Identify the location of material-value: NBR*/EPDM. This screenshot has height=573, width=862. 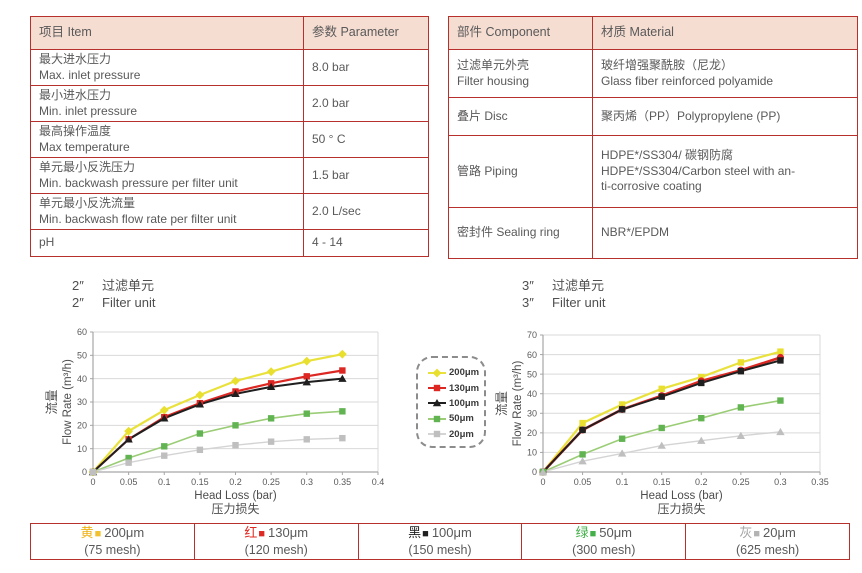
(635, 232).